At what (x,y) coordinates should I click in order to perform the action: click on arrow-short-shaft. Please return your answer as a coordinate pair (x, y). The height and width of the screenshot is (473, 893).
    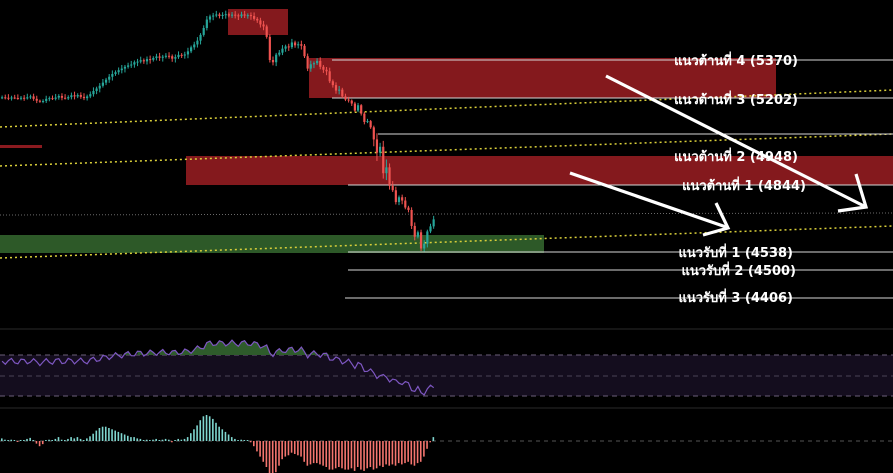
    Looking at the image, I should click on (648, 200).